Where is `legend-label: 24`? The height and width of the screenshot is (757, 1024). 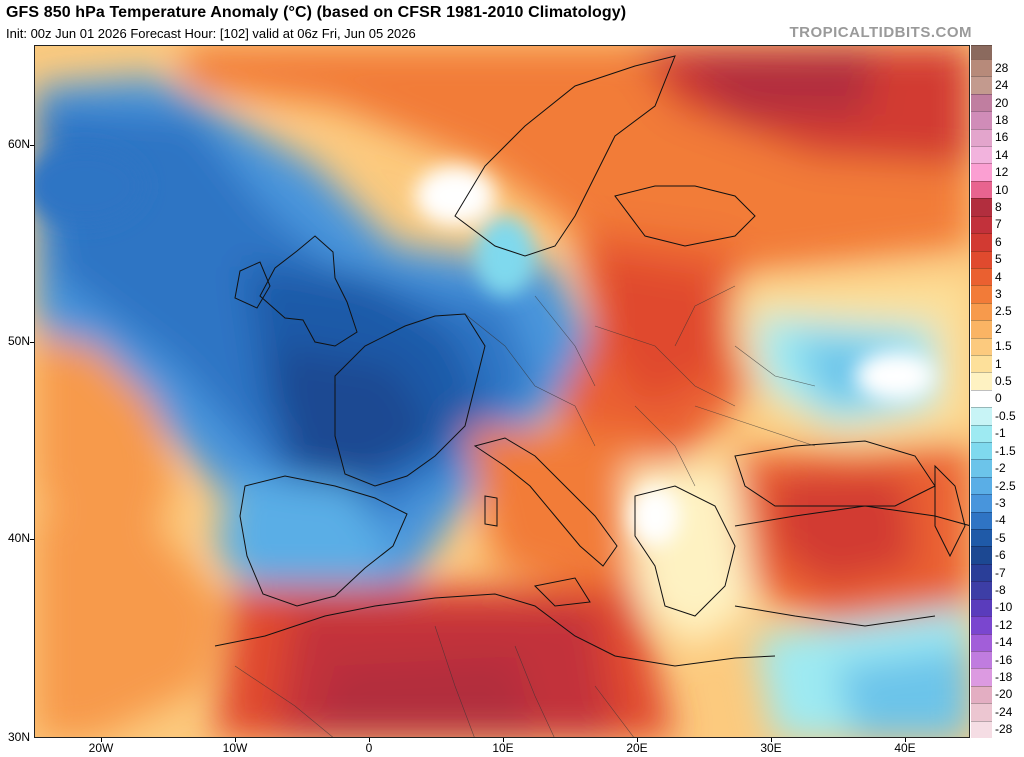
legend-label: 24 is located at coordinates (1002, 85).